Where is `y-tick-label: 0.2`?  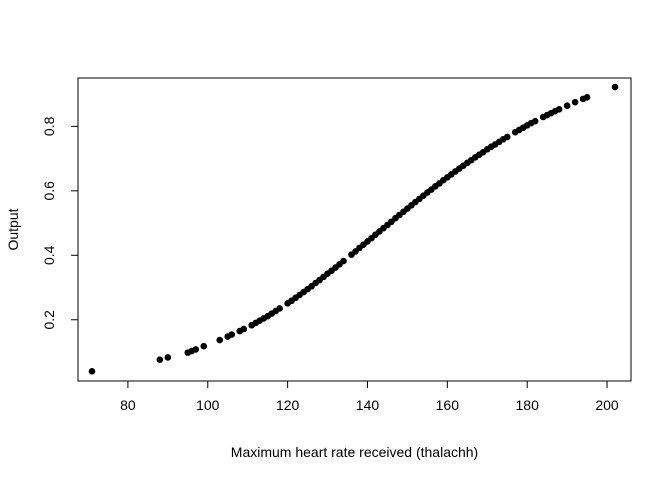
y-tick-label: 0.2 is located at coordinates (49, 320).